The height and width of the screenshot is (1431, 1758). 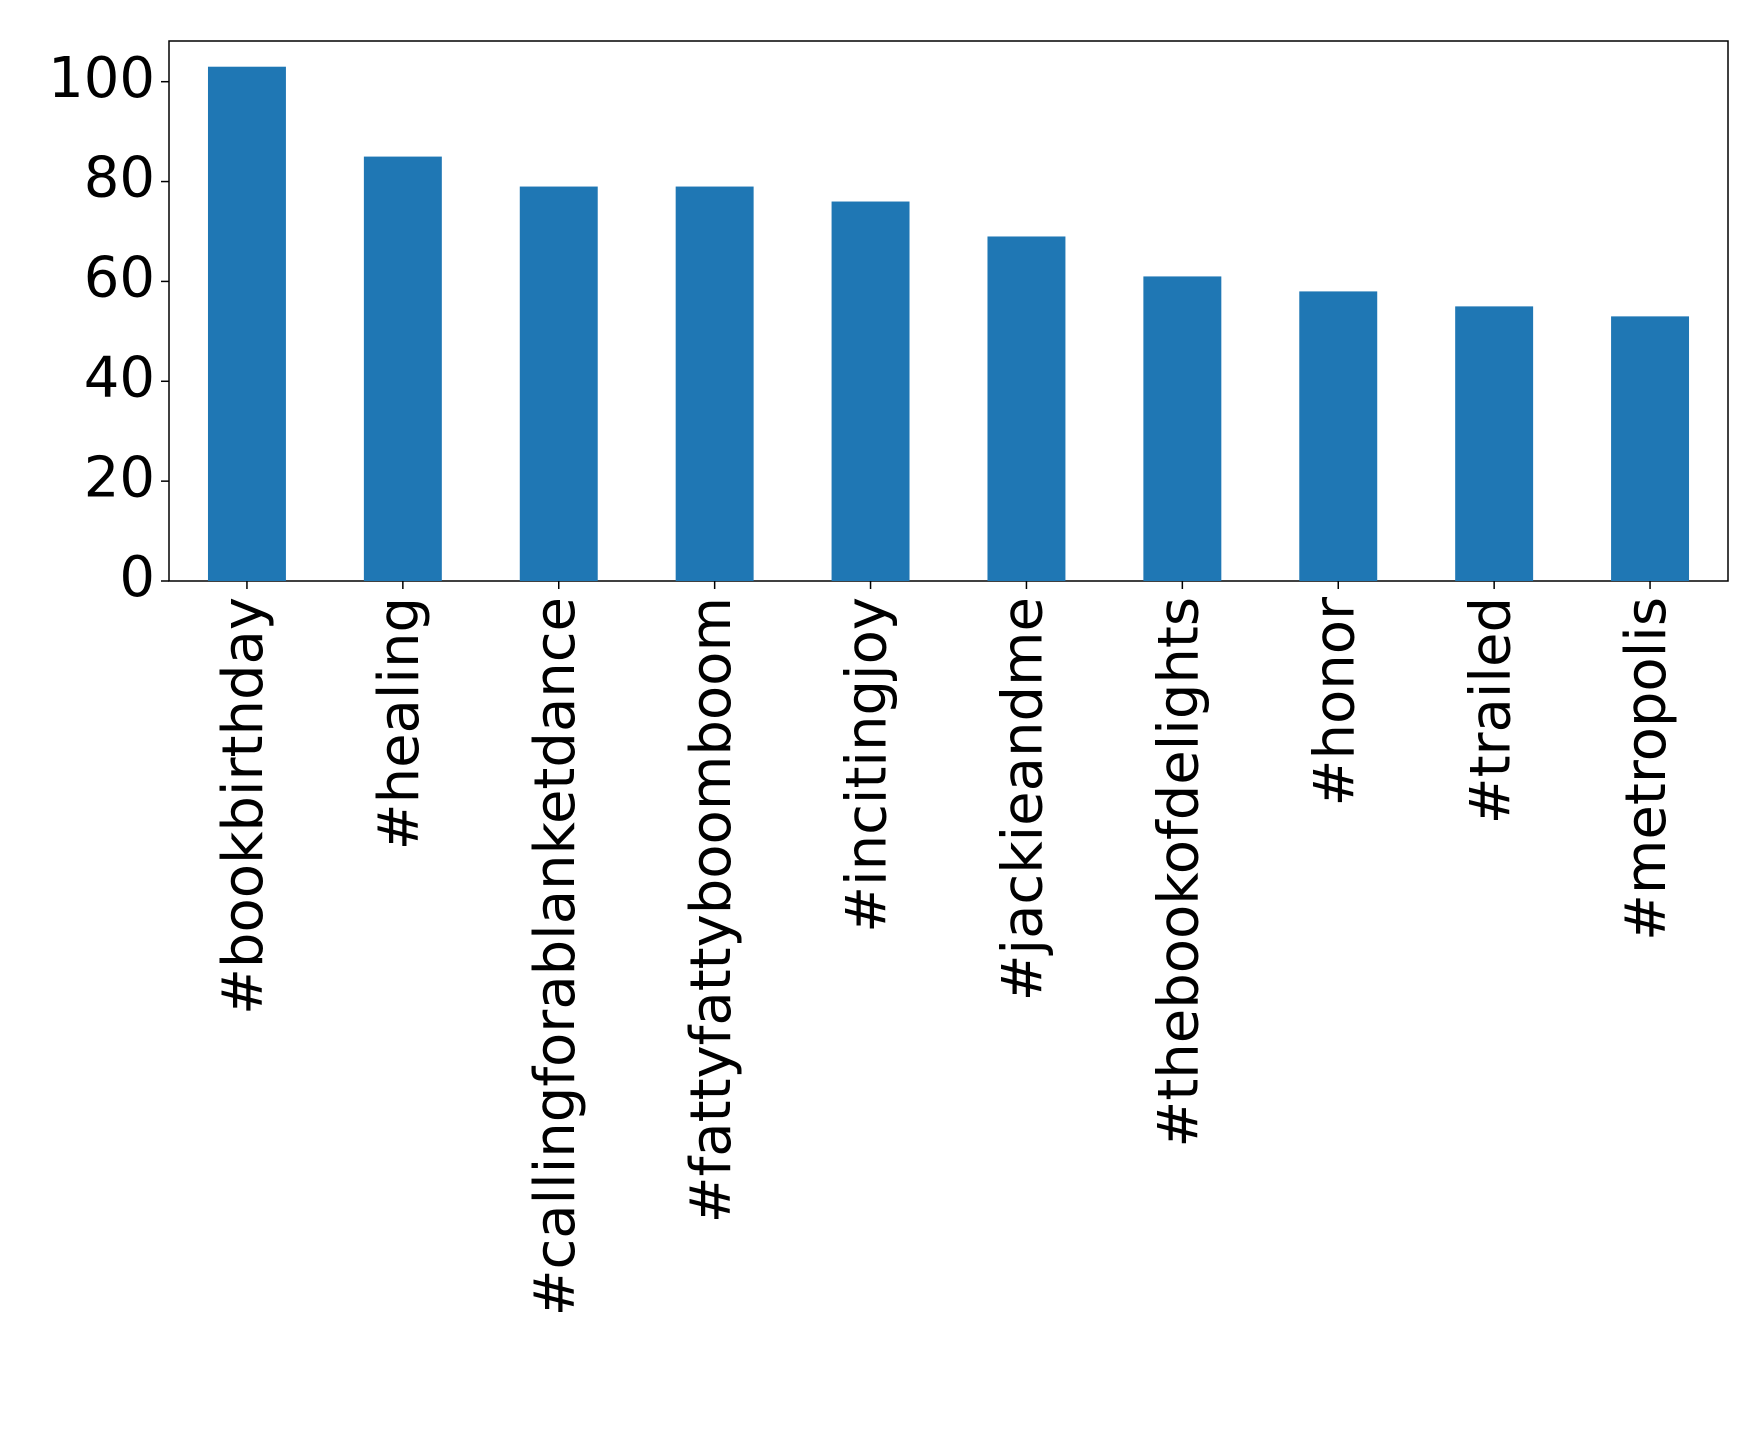 I want to click on x-tick-label: #fattyfattyboomboom, so click(x=711, y=910).